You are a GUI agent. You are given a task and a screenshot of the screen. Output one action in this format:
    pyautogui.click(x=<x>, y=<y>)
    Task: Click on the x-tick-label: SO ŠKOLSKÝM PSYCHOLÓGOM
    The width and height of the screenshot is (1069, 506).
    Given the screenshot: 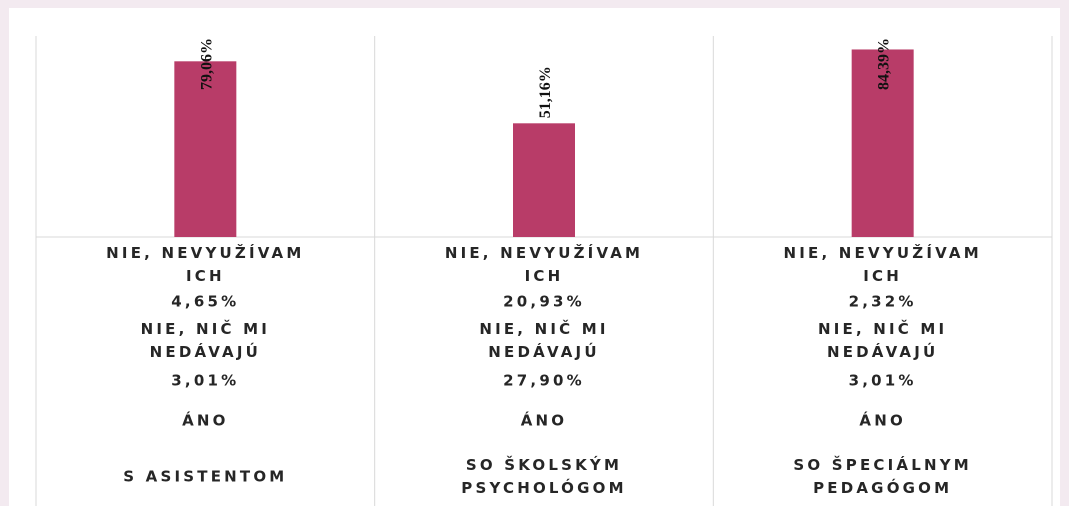 What is the action you would take?
    pyautogui.click(x=544, y=476)
    